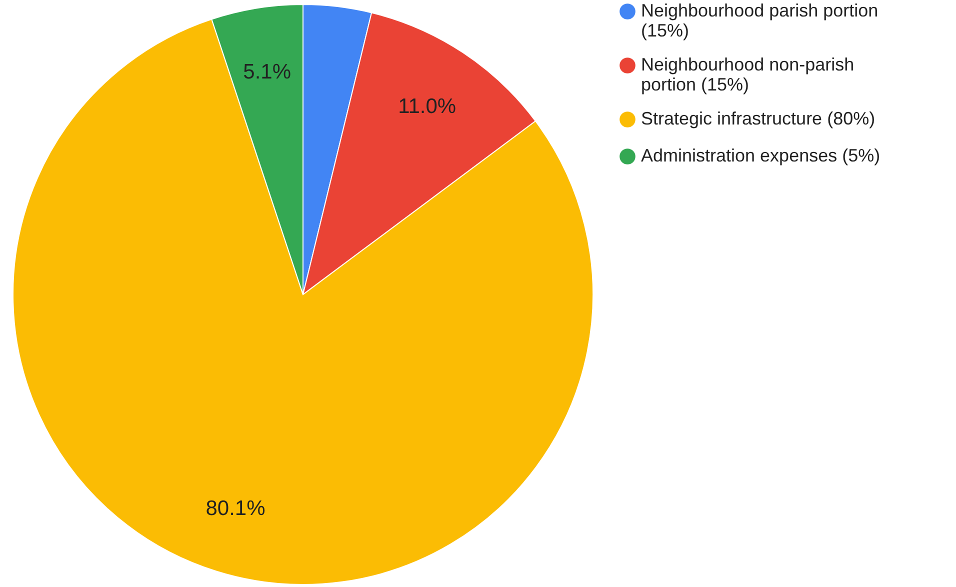 The height and width of the screenshot is (587, 956). Describe the element at coordinates (427, 106) in the screenshot. I see `data-label: 11.0%` at that location.